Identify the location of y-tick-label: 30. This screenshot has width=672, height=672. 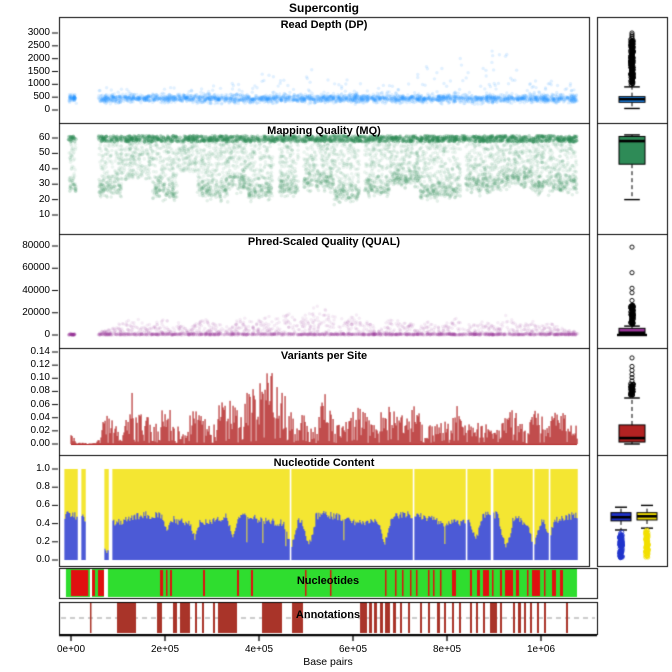
(44, 184).